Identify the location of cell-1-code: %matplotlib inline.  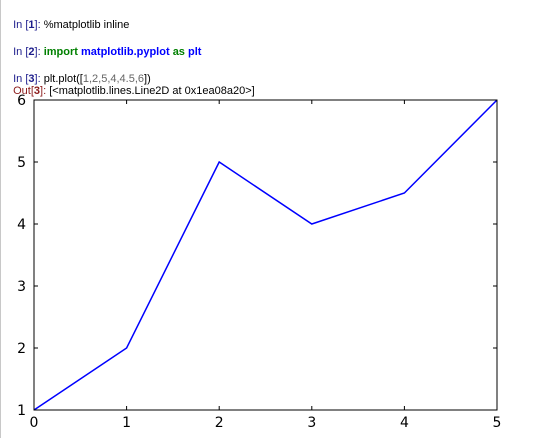
(86, 25).